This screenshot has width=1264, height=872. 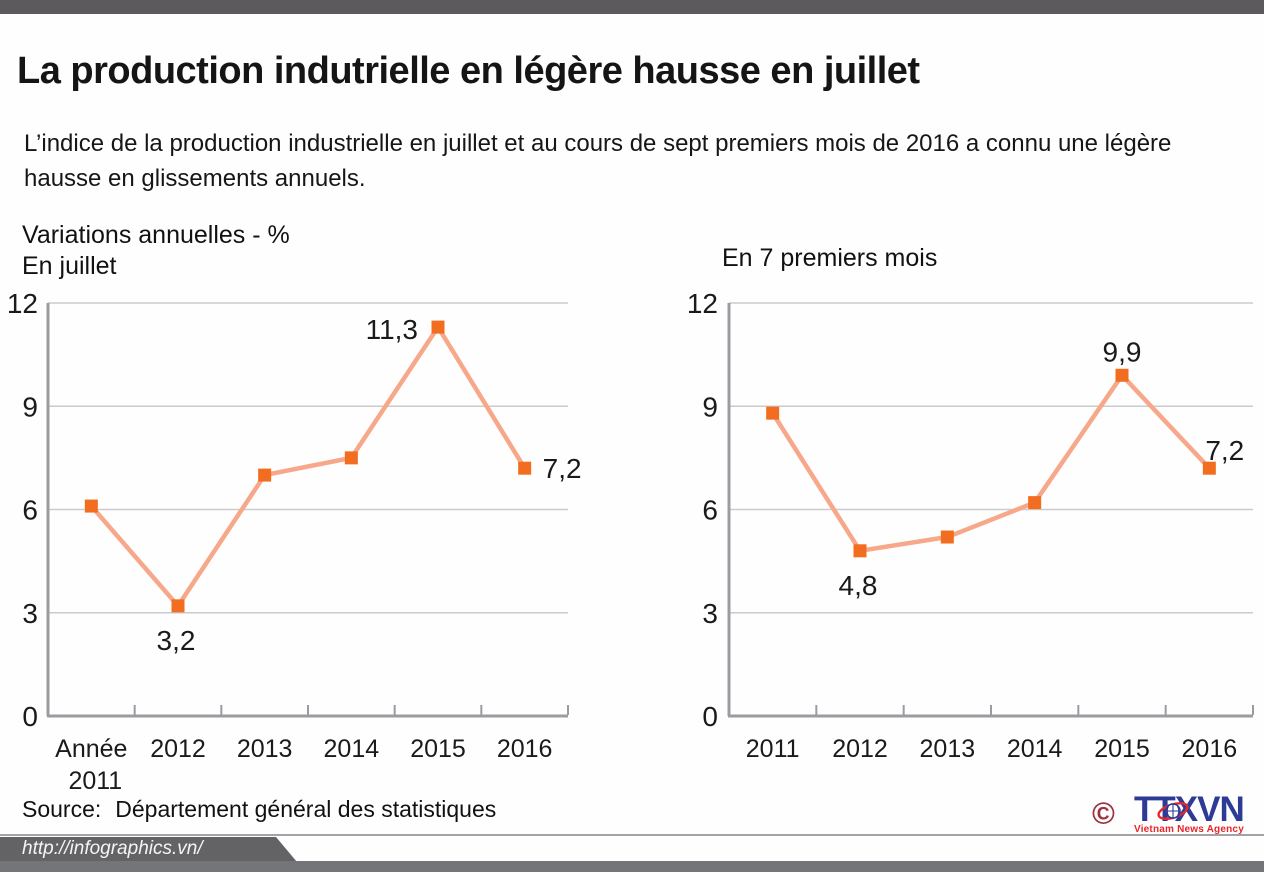 I want to click on footer-bar, so click(x=632, y=866).